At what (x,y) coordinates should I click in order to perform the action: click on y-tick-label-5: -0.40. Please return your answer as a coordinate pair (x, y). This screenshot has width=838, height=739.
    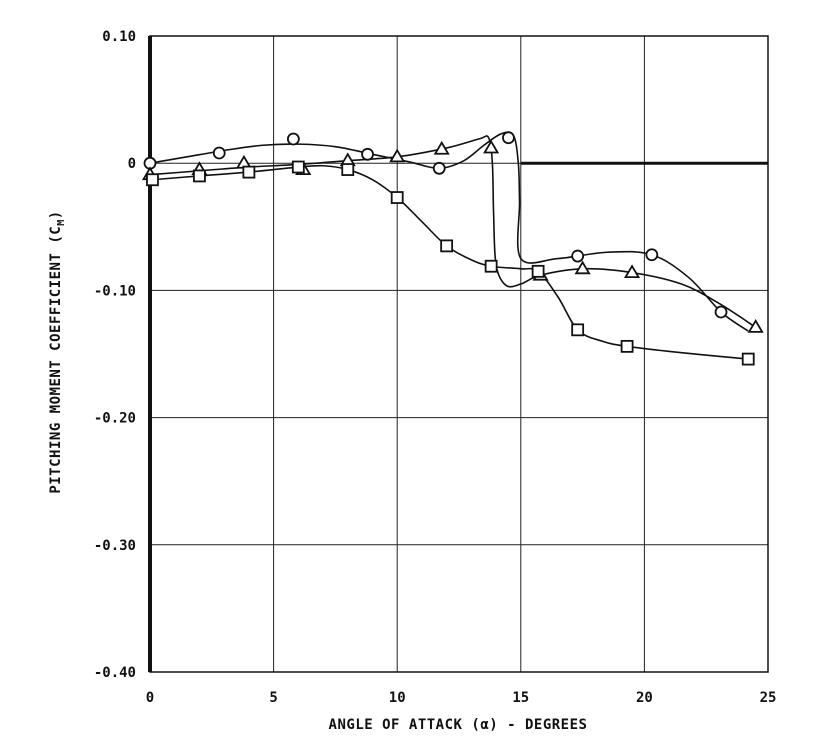
    Looking at the image, I should click on (115, 673).